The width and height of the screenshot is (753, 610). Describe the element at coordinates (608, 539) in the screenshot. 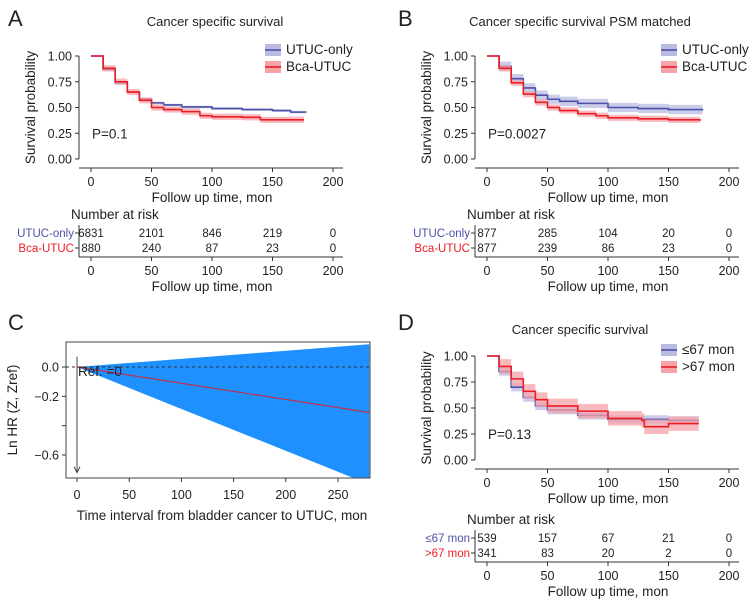

I see `risk-count: 67` at that location.